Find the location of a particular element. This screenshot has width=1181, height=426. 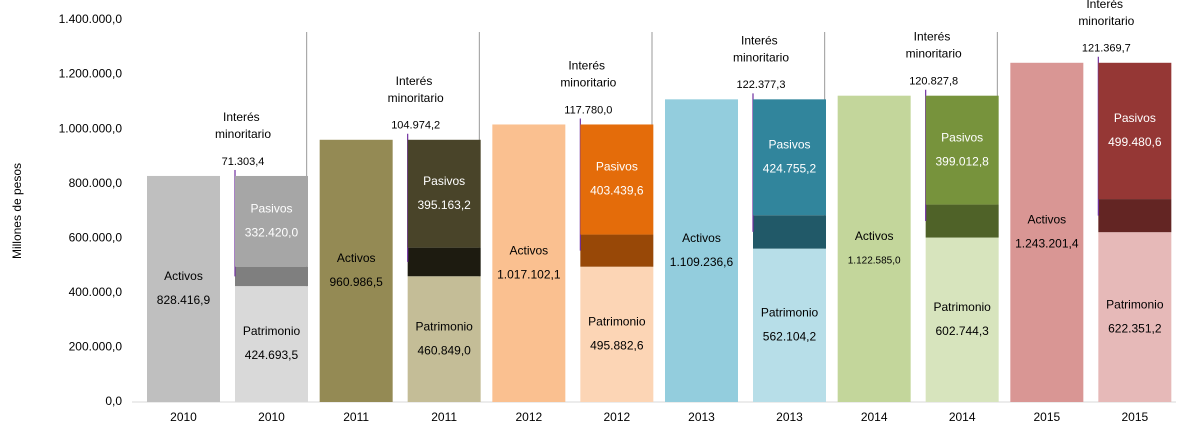

y-tick-label: 800.000,0 is located at coordinates (96, 183).